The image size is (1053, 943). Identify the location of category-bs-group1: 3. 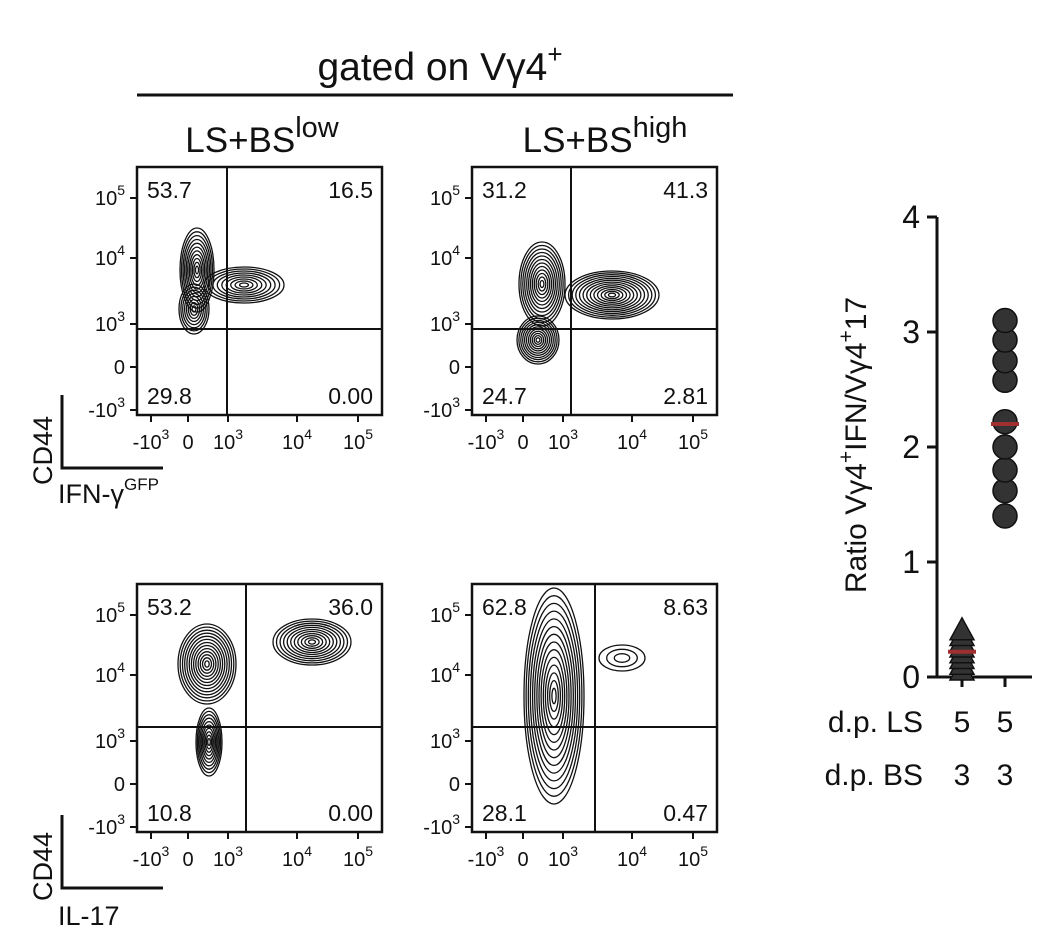
(962, 775).